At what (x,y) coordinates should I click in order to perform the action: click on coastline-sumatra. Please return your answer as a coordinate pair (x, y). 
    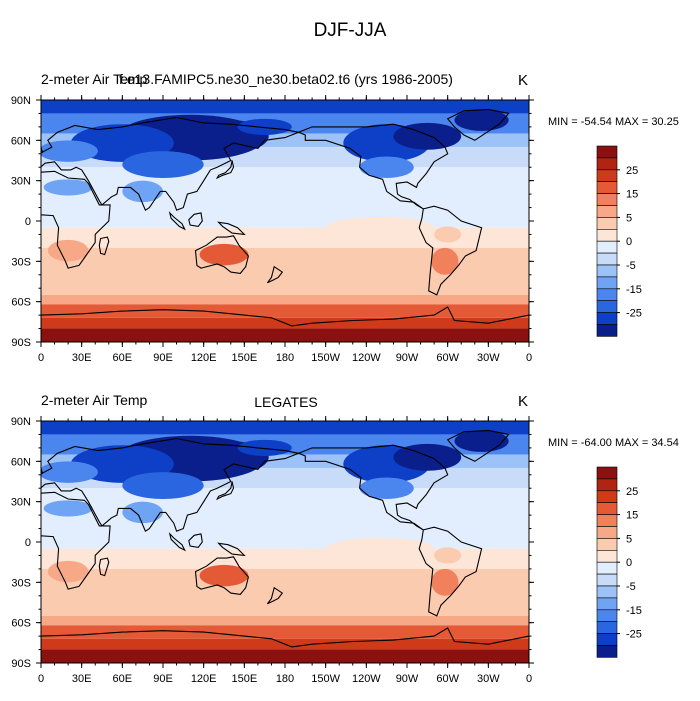
    Looking at the image, I should click on (177, 542).